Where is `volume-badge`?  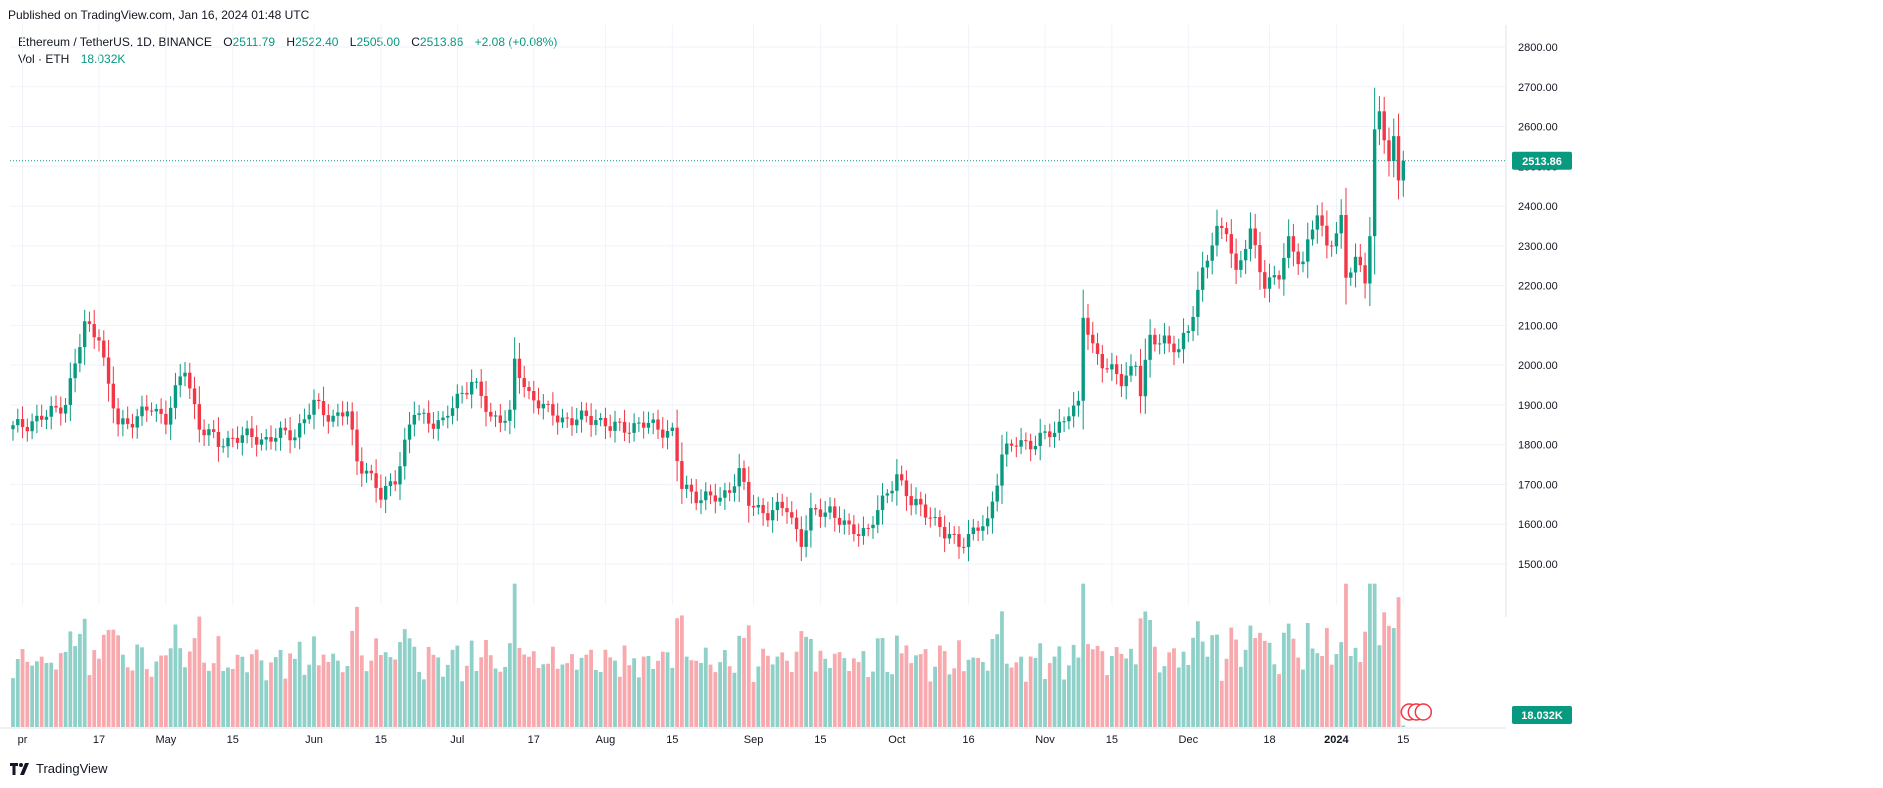
volume-badge is located at coordinates (1542, 715).